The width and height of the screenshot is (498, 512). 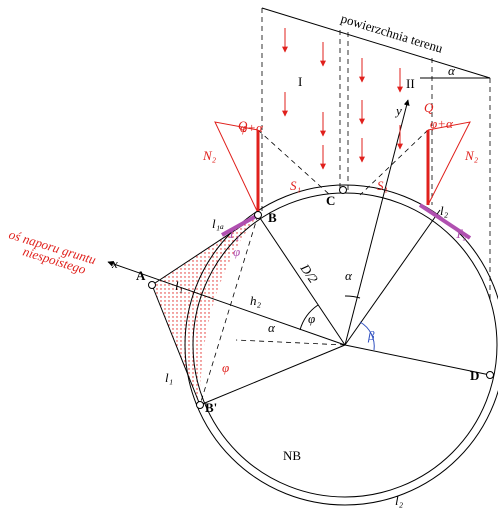 I want to click on label: I, so click(x=300, y=81).